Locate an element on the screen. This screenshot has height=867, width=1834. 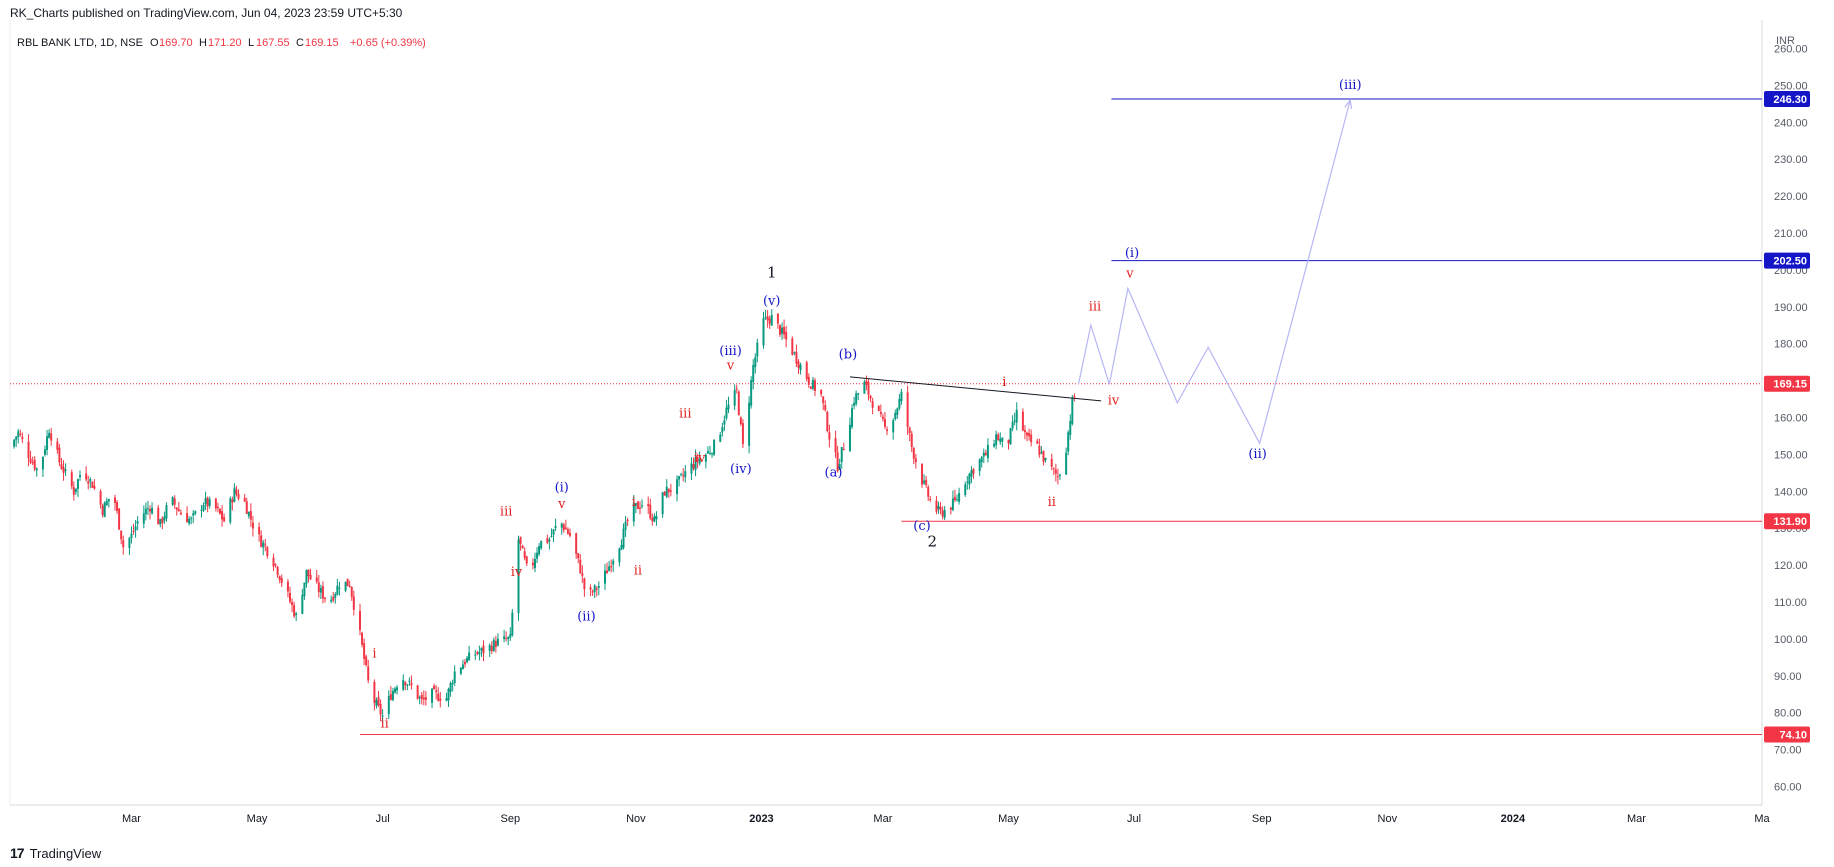
close-label: C is located at coordinates (300, 43).